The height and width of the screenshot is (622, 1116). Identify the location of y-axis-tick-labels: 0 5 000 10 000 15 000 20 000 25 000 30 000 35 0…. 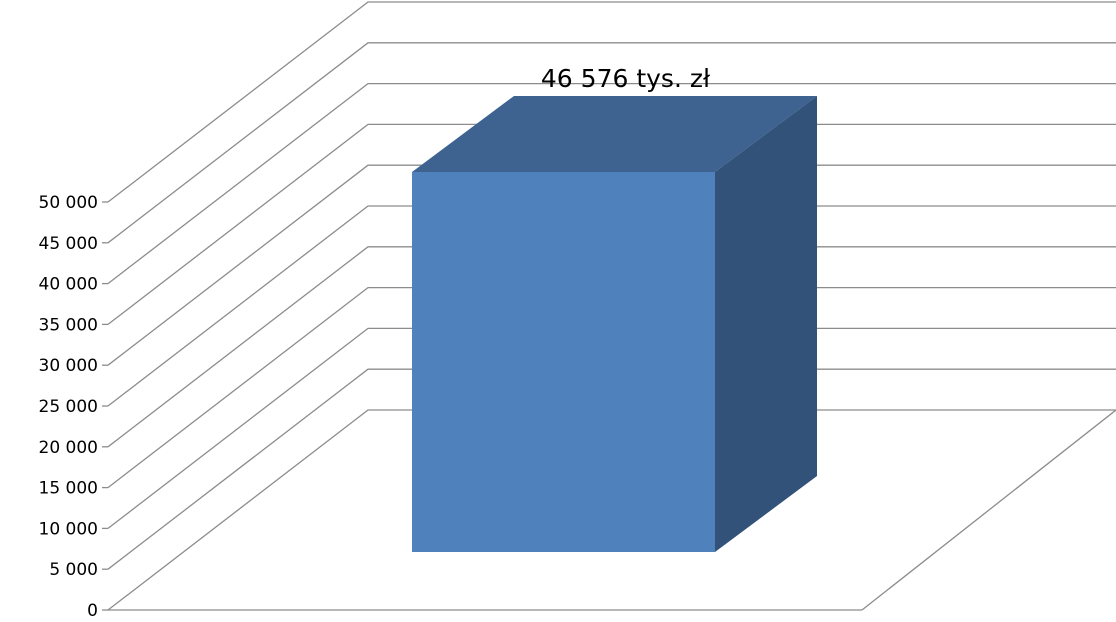
(73, 407).